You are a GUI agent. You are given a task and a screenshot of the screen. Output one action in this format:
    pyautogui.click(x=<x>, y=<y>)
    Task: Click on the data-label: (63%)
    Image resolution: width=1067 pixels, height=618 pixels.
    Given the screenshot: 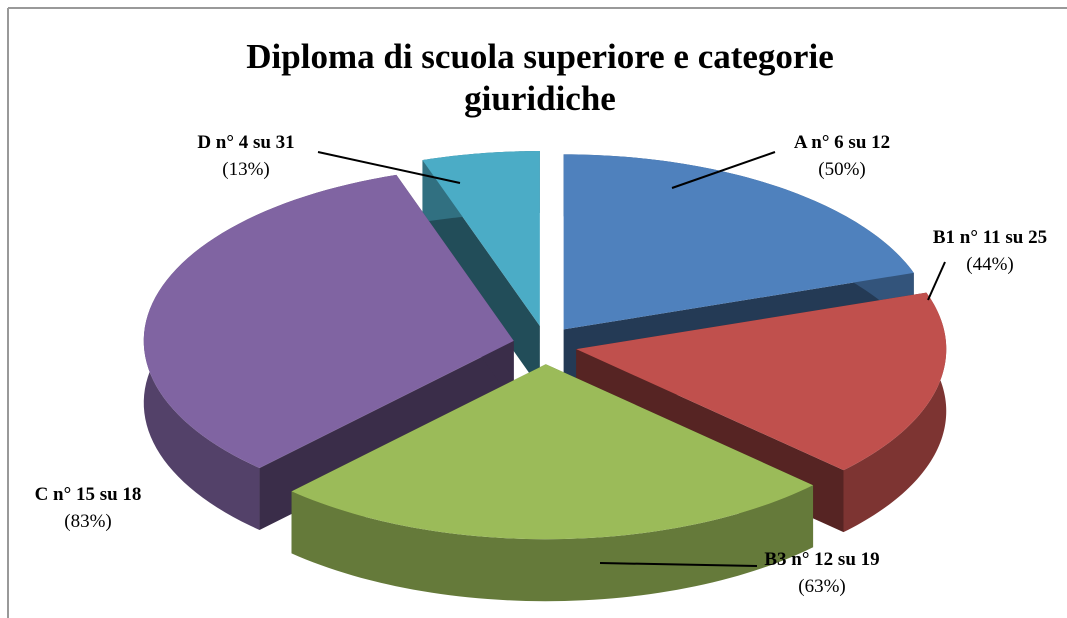 What is the action you would take?
    pyautogui.click(x=821, y=586)
    